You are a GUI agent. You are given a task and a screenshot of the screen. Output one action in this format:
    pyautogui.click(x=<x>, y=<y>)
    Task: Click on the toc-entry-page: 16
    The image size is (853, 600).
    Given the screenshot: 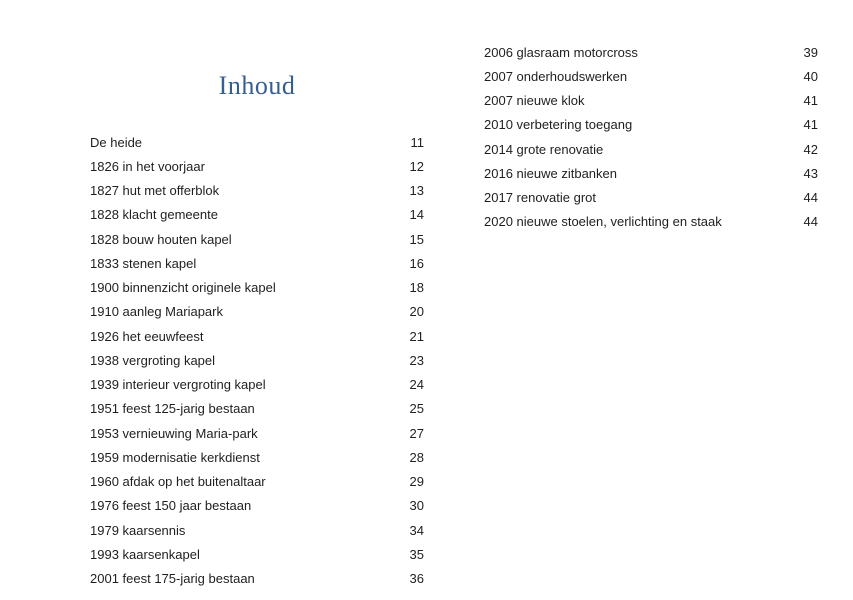 What is the action you would take?
    pyautogui.click(x=416, y=263)
    